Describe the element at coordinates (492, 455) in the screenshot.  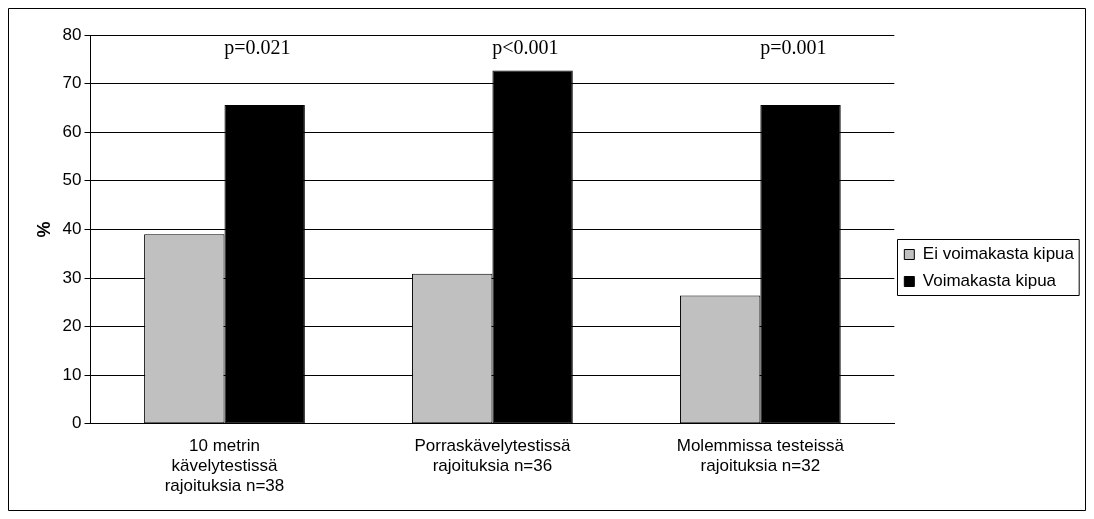
I see `x-tick-label: Porraskävelytestissä rajoituksia n=36` at that location.